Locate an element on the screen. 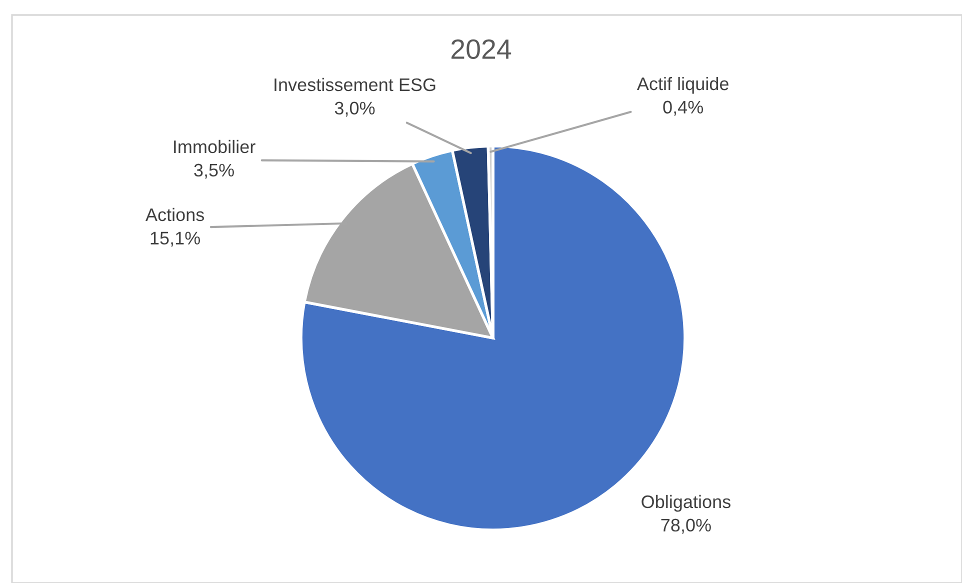  data-label: 3,5% is located at coordinates (214, 171).